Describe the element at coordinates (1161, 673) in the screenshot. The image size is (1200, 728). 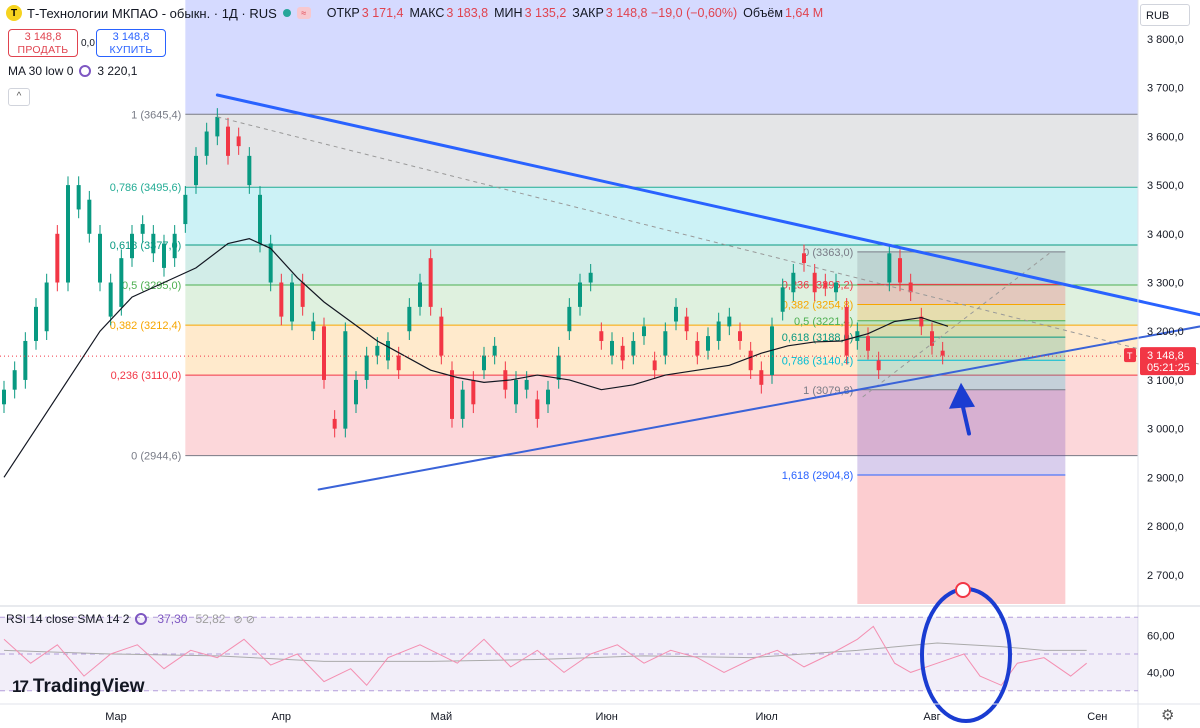
I see `rsi-axis-tick: 40,00` at that location.